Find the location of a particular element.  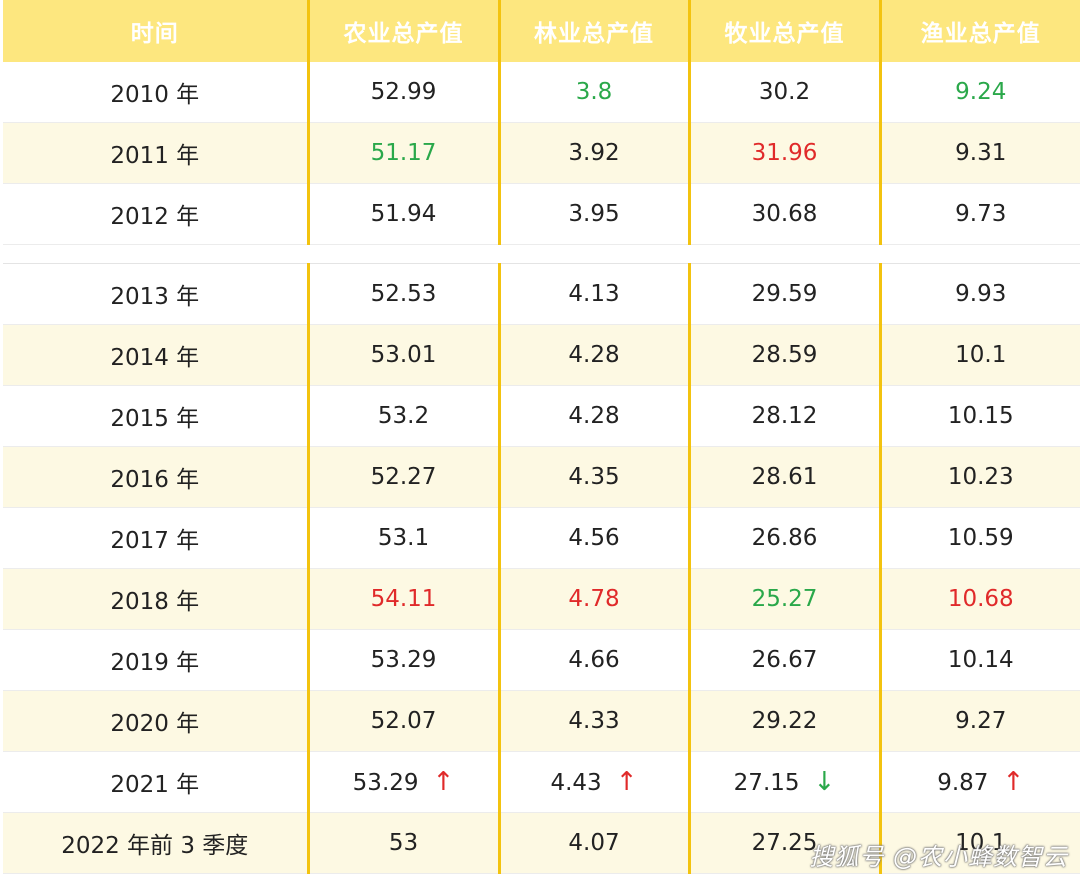

cell-year: 2011 年 is located at coordinates (156, 153).